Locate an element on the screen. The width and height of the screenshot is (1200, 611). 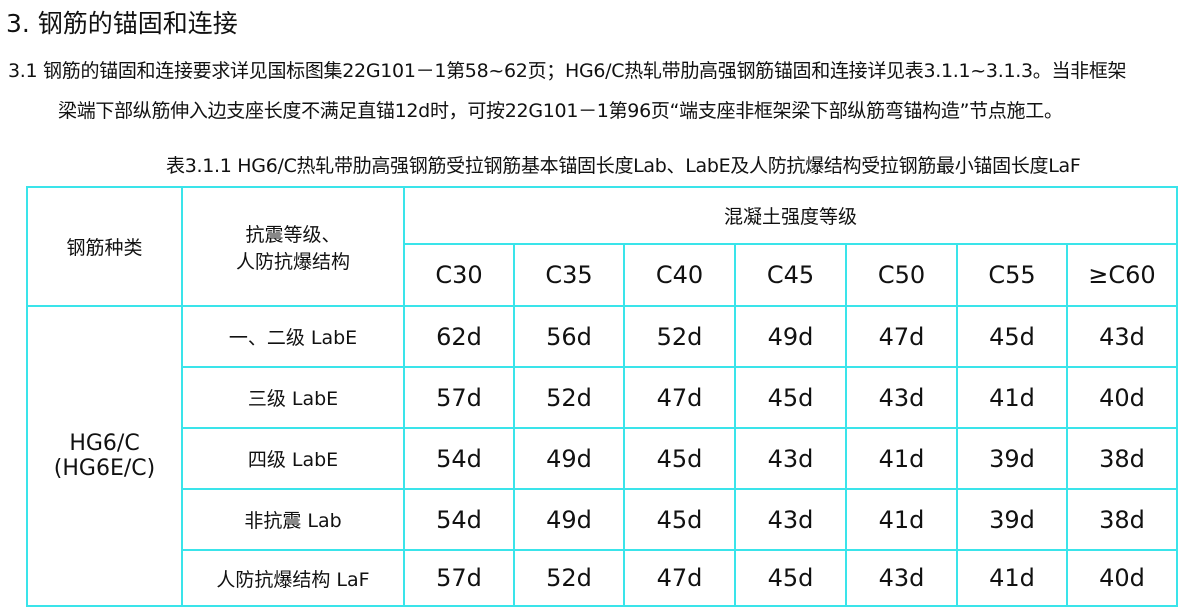
row-label: 非抗震 Lab is located at coordinates (293, 519).